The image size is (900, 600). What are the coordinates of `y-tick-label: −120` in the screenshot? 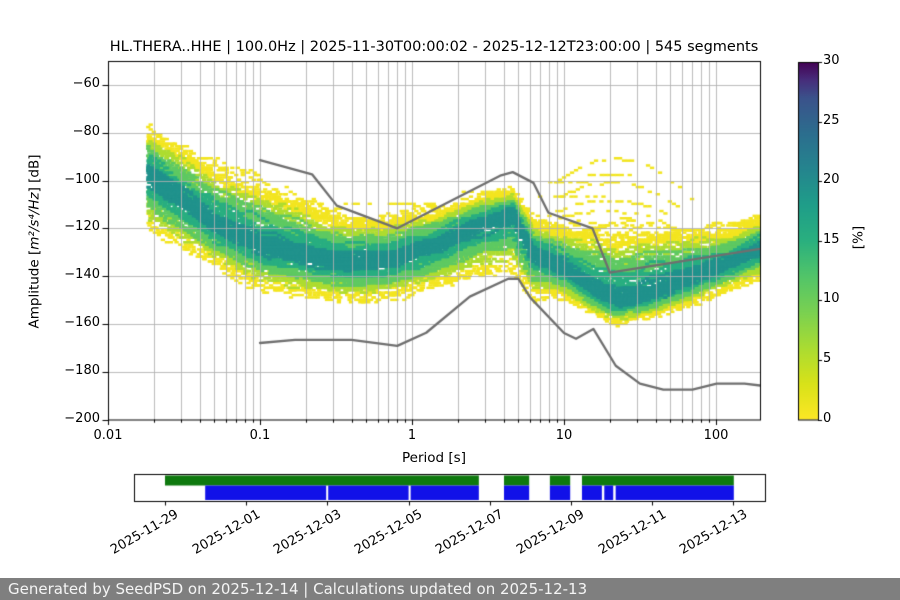 It's located at (82, 227).